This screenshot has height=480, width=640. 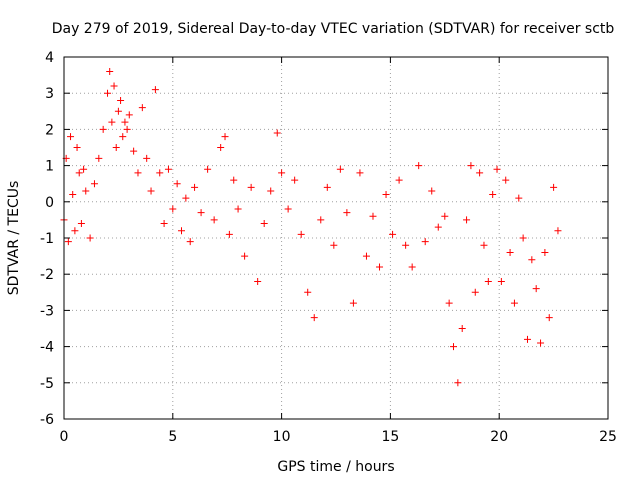 What do you see at coordinates (47, 384) in the screenshot?
I see `y-tick-label: -5` at bounding box center [47, 384].